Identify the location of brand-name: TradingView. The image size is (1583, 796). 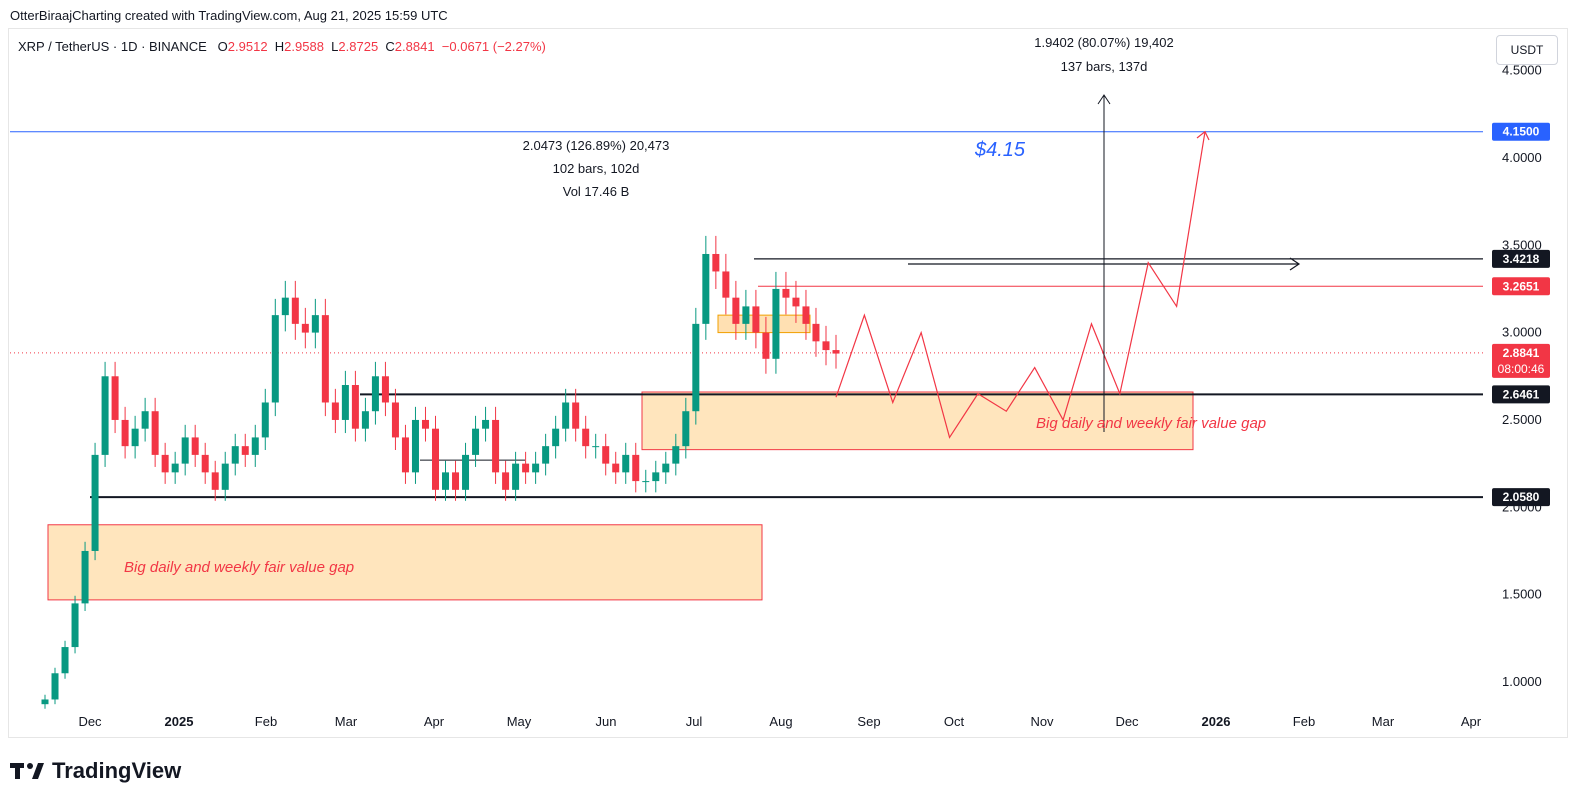
(117, 770).